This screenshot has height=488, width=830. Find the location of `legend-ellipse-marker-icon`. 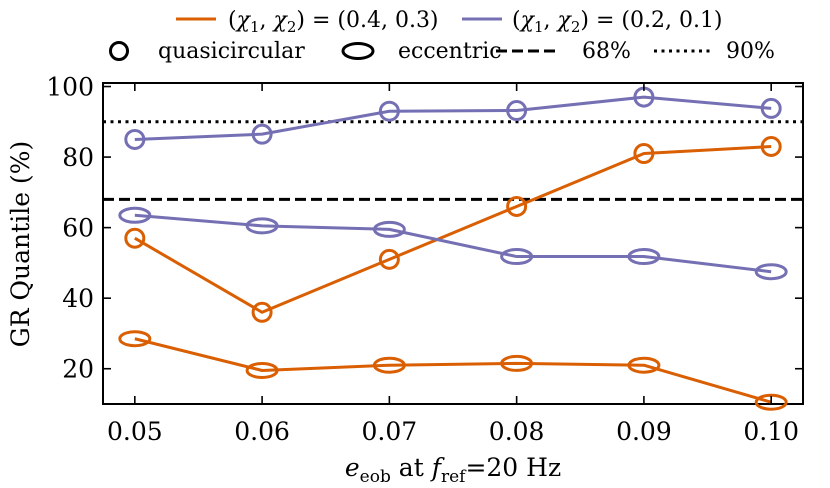

legend-ellipse-marker-icon is located at coordinates (358, 51).